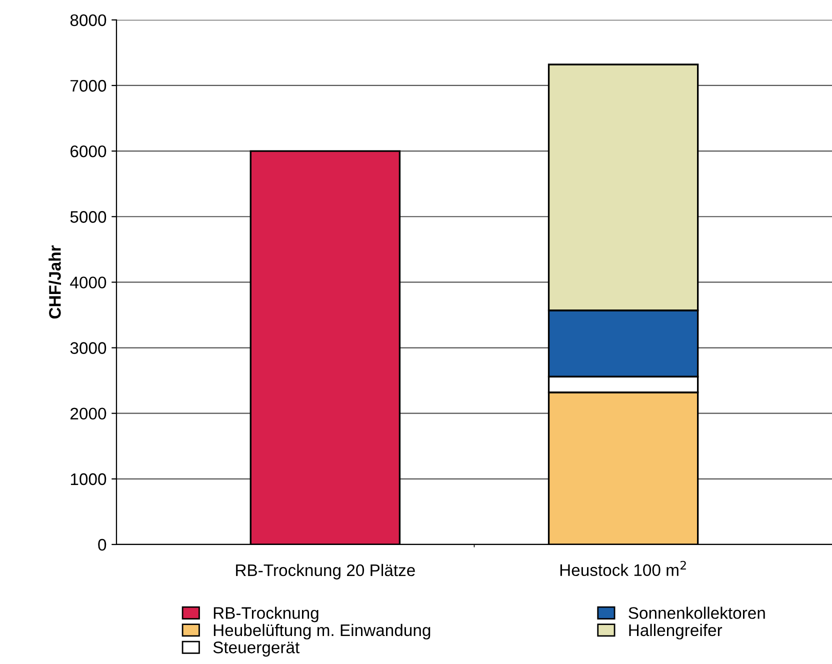 Image resolution: width=832 pixels, height=664 pixels. I want to click on y-tick-label: 1000, so click(88, 479).